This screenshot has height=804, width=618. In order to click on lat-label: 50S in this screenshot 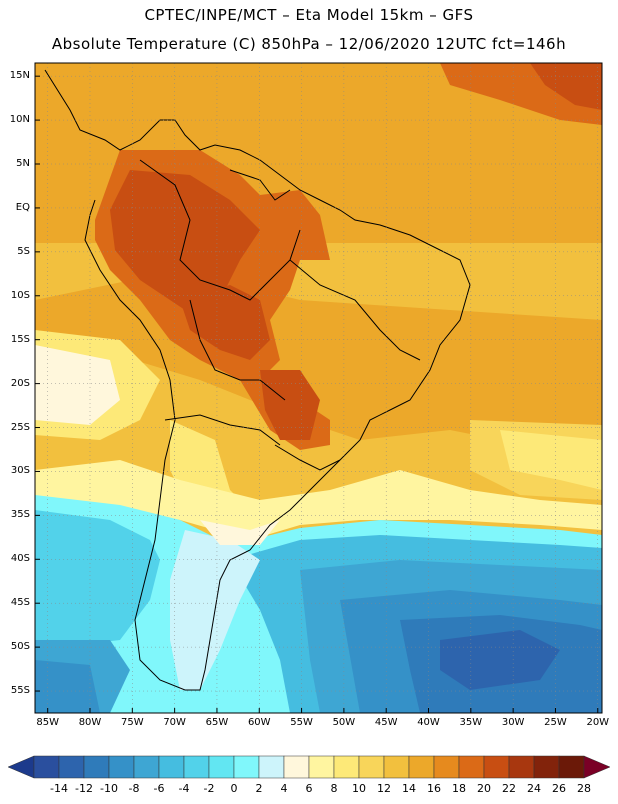, I will do `click(20, 647)`.